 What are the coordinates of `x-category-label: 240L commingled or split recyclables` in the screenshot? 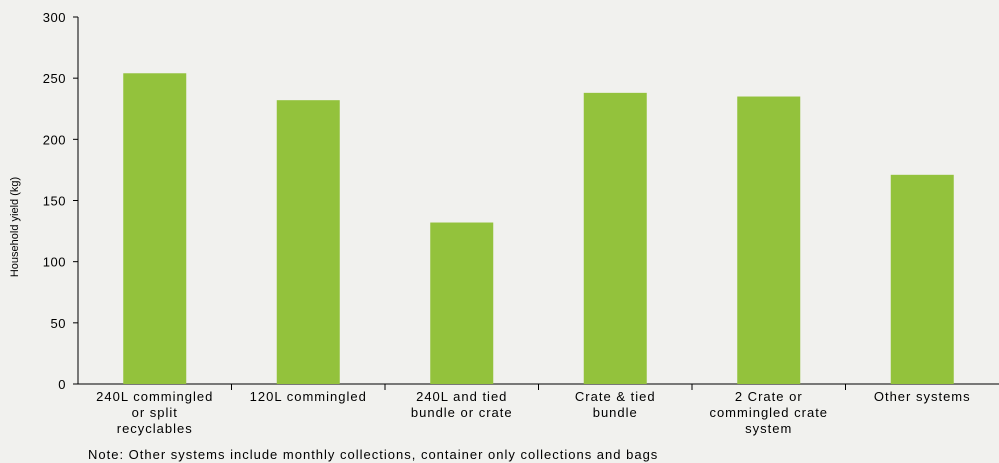 It's located at (154, 412).